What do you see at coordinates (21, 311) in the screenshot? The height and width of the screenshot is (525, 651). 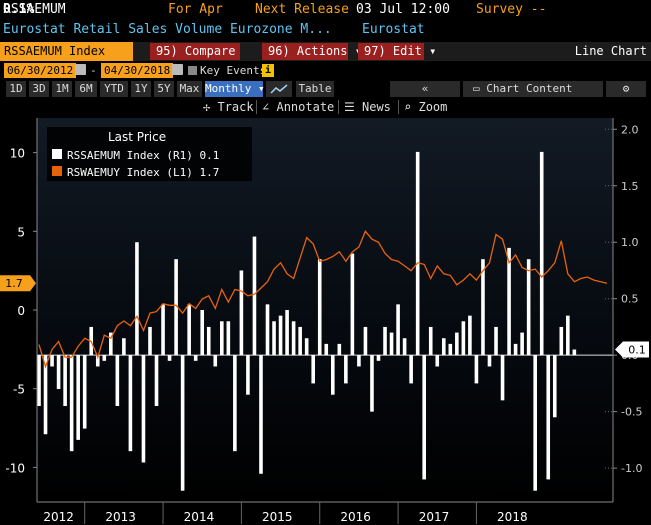 I see `left-axis-label: 0` at bounding box center [21, 311].